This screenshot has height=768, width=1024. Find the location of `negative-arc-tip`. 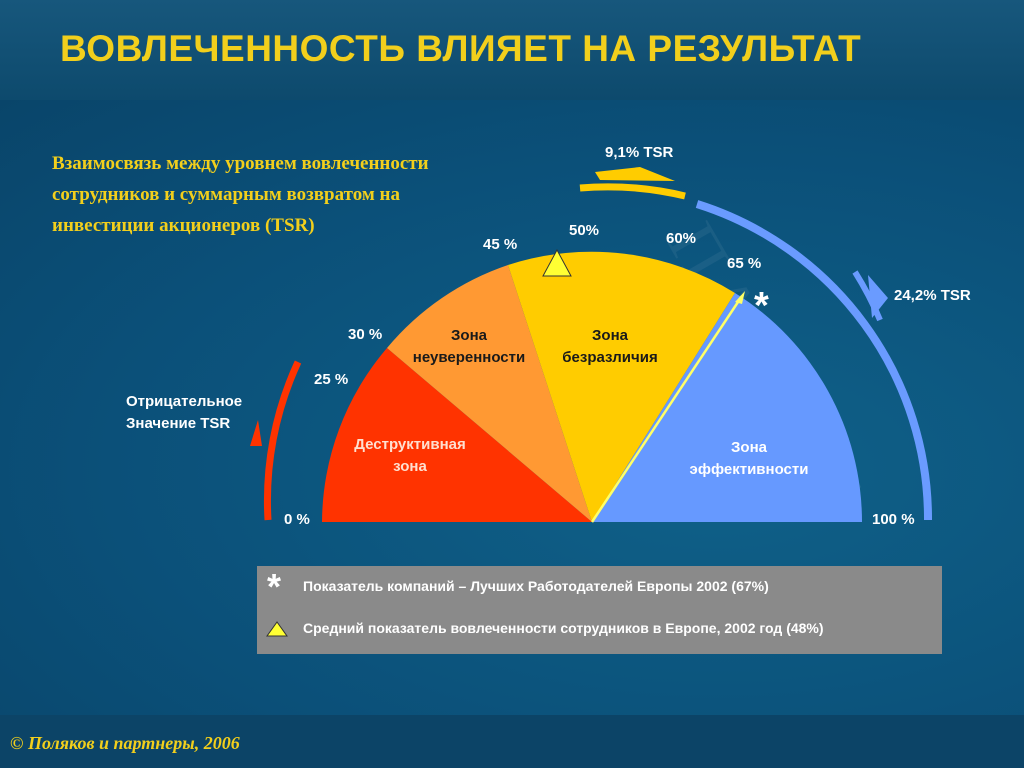

negative-arc-tip is located at coordinates (256, 433).